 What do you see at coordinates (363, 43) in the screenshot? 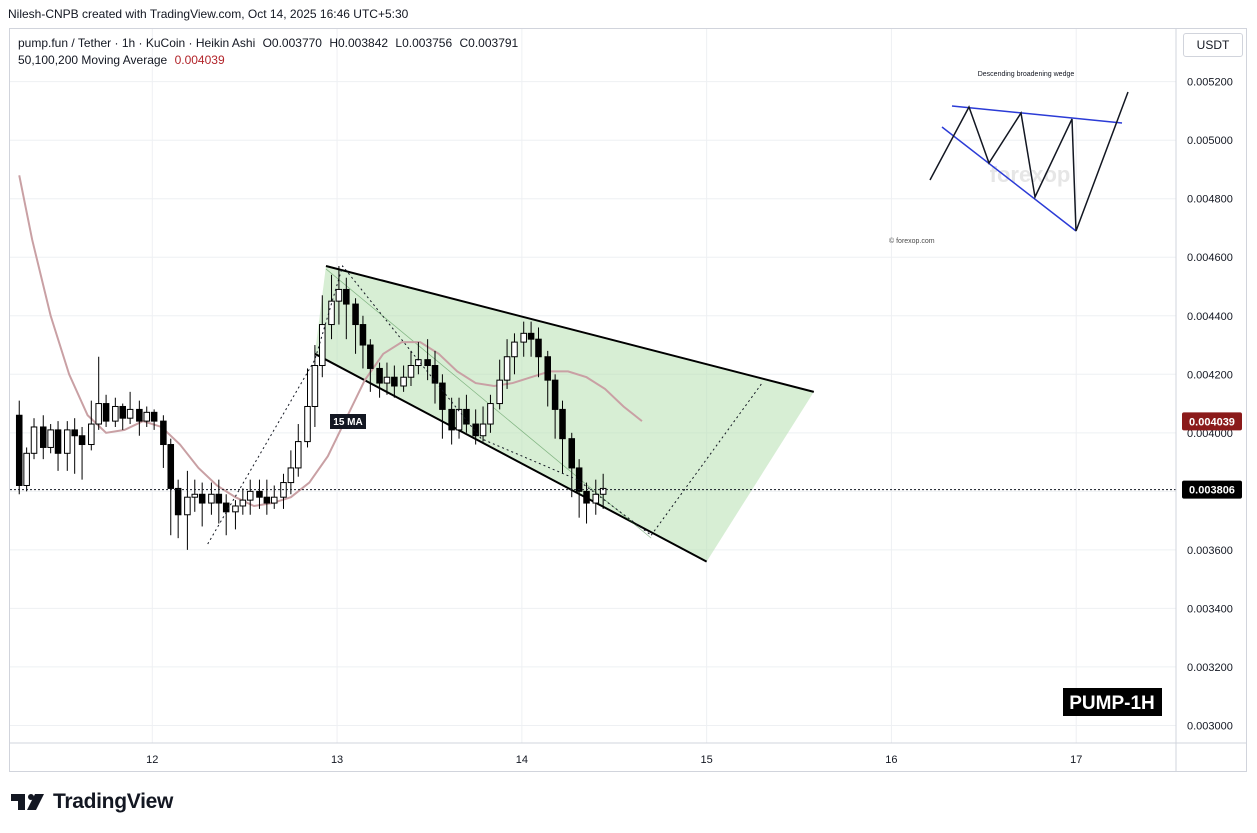
I see `legend-high: 0.003842` at bounding box center [363, 43].